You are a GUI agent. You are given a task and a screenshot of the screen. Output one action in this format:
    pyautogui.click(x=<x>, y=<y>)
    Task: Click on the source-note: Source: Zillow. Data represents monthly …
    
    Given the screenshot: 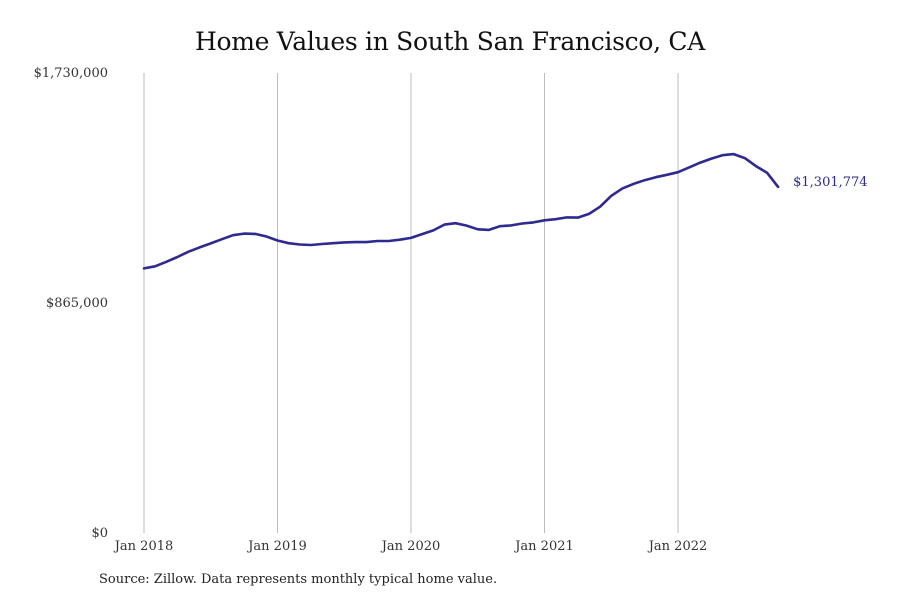 What is the action you would take?
    pyautogui.click(x=298, y=579)
    